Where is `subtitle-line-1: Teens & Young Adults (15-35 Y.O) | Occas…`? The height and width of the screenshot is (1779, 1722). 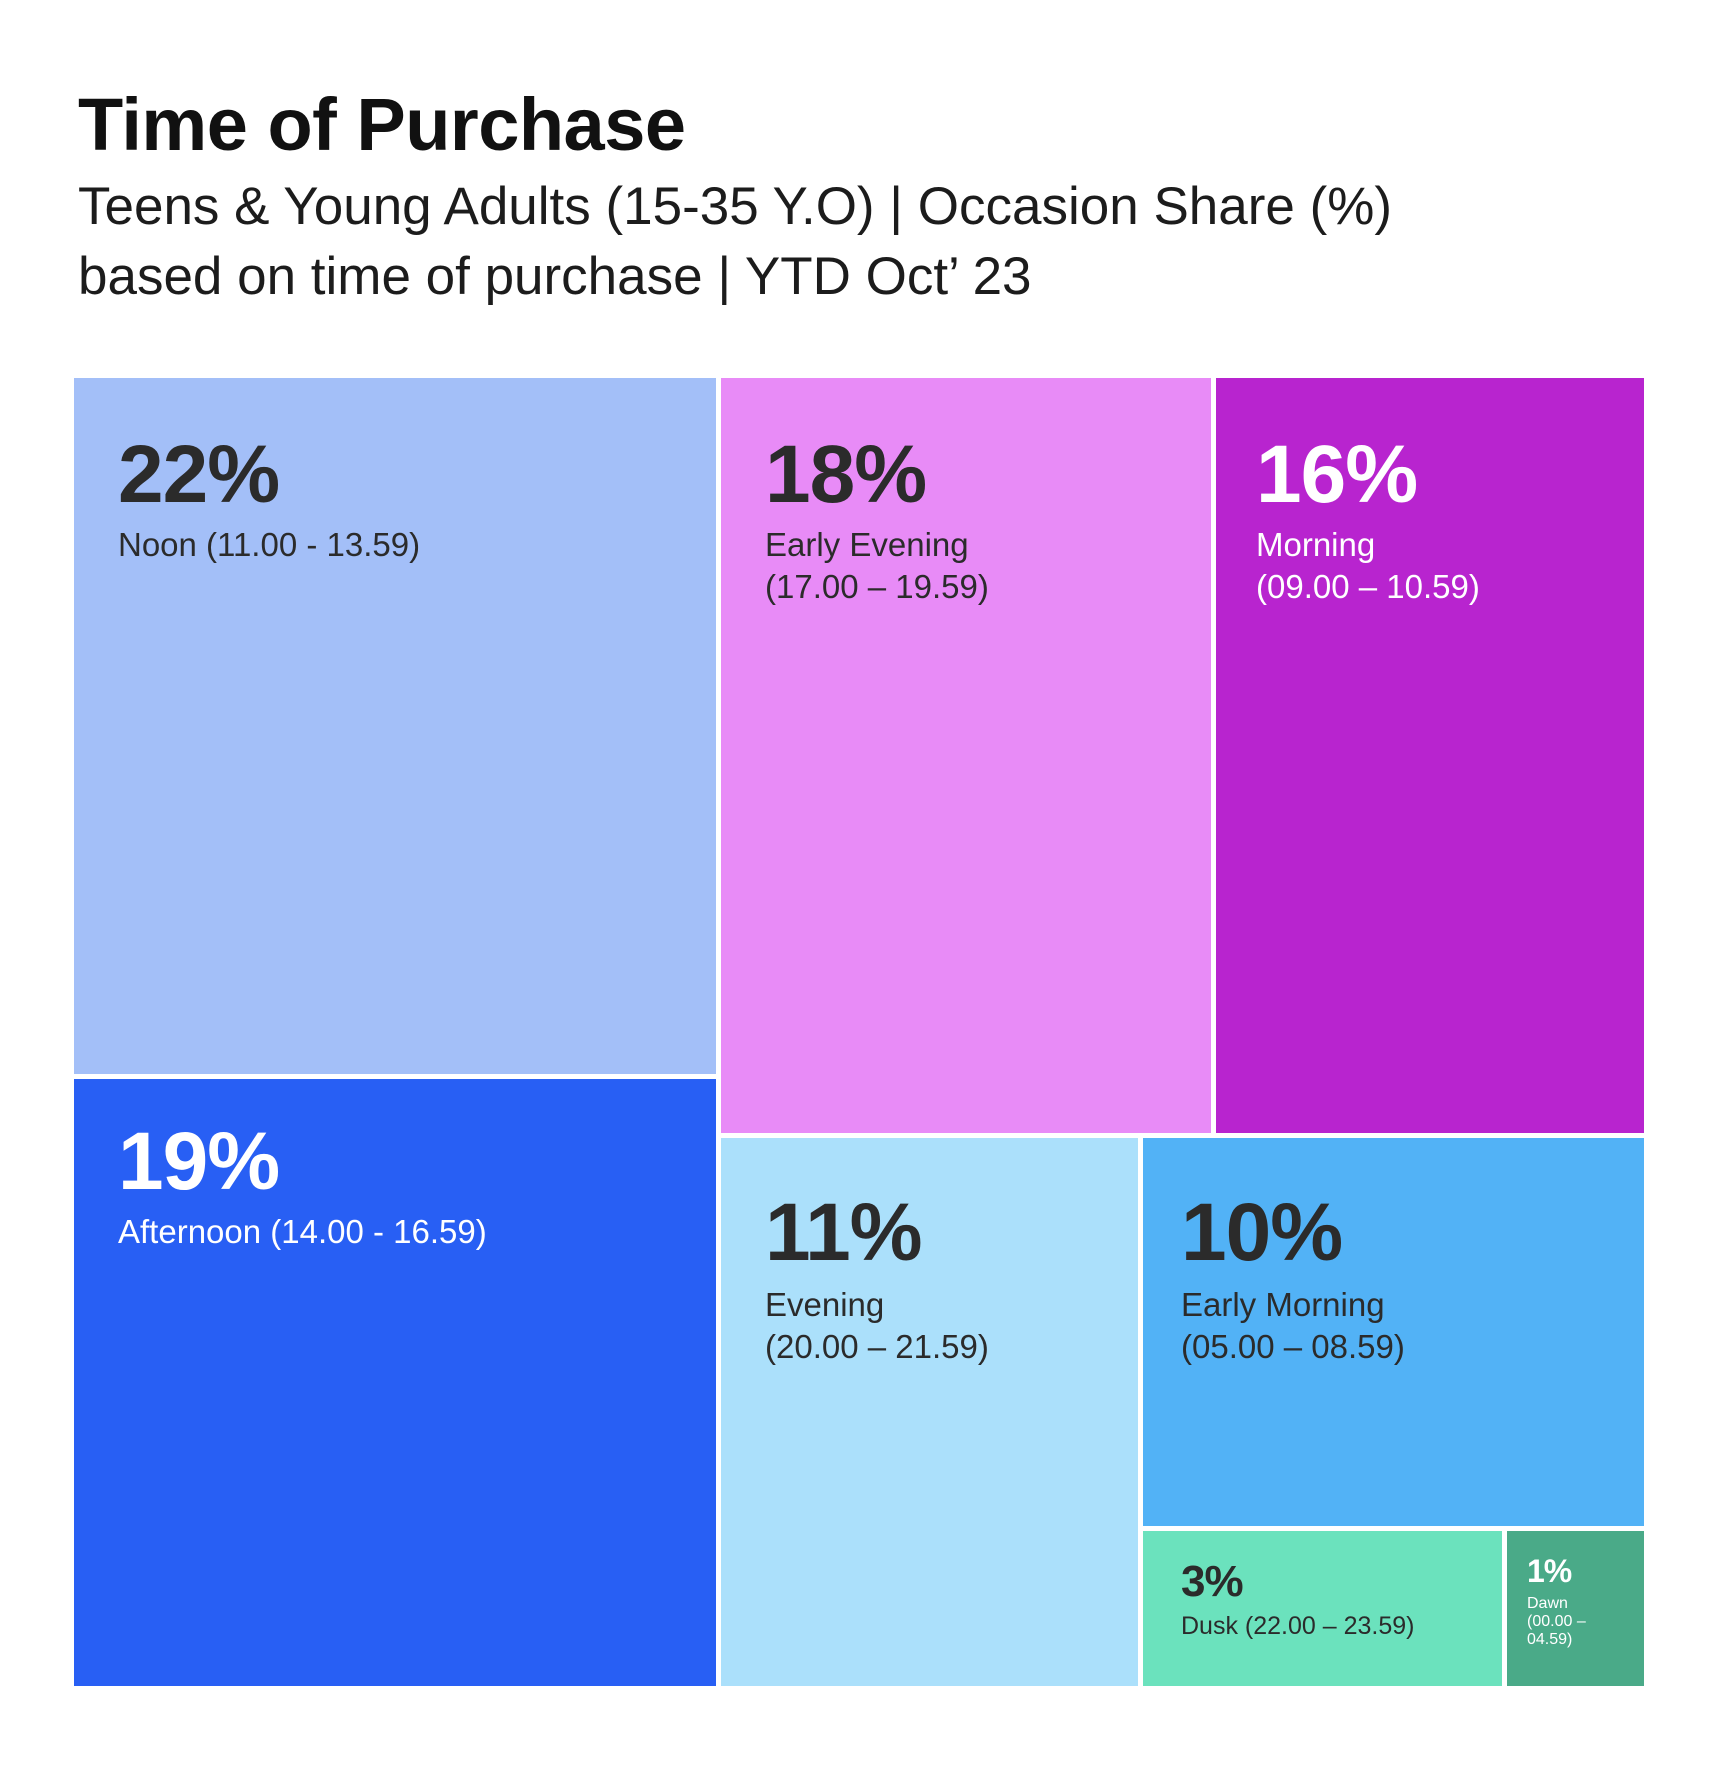 subtitle-line-1: Teens & Young Adults (15-35 Y.O) | Occas… is located at coordinates (735, 206).